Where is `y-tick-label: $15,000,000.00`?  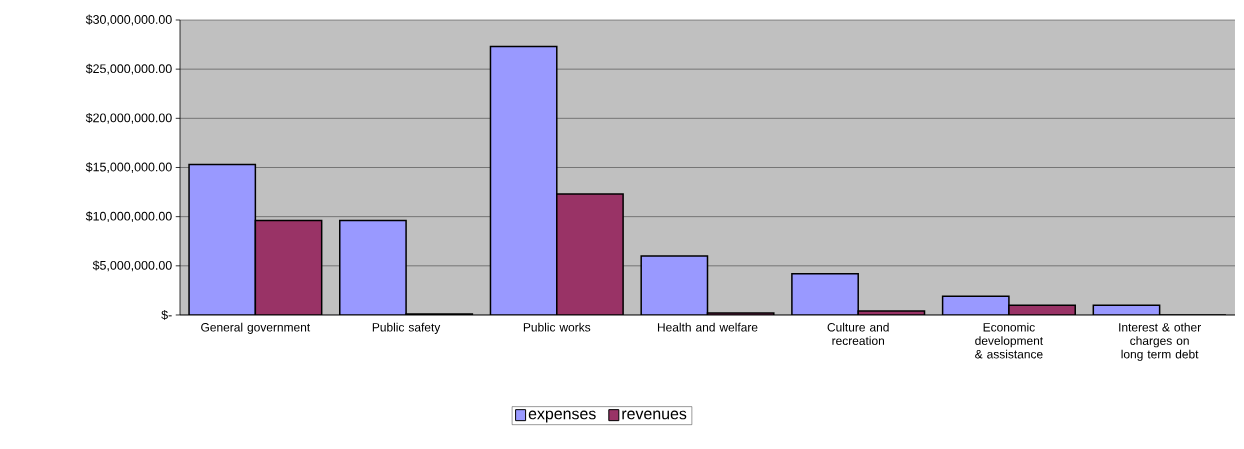
y-tick-label: $15,000,000.00 is located at coordinates (128, 167).